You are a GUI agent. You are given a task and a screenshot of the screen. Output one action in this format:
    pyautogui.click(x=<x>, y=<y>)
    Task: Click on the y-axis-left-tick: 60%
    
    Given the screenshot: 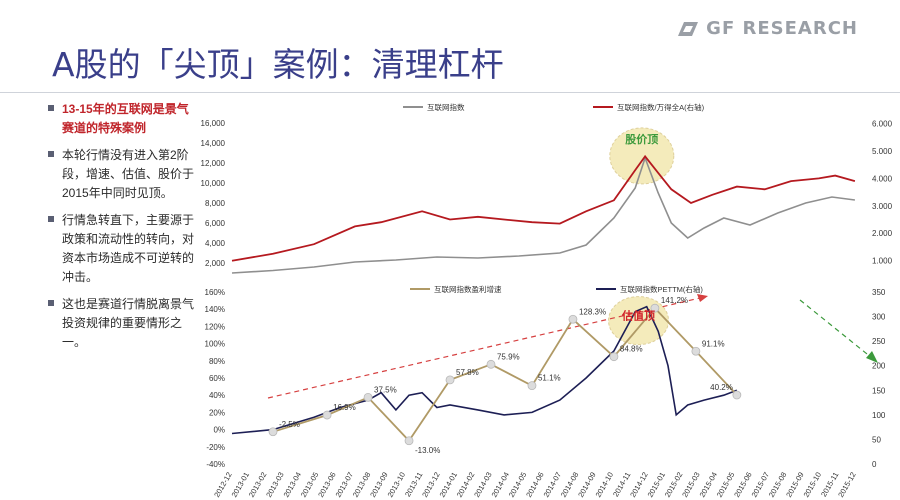 What is the action you would take?
    pyautogui.click(x=217, y=378)
    